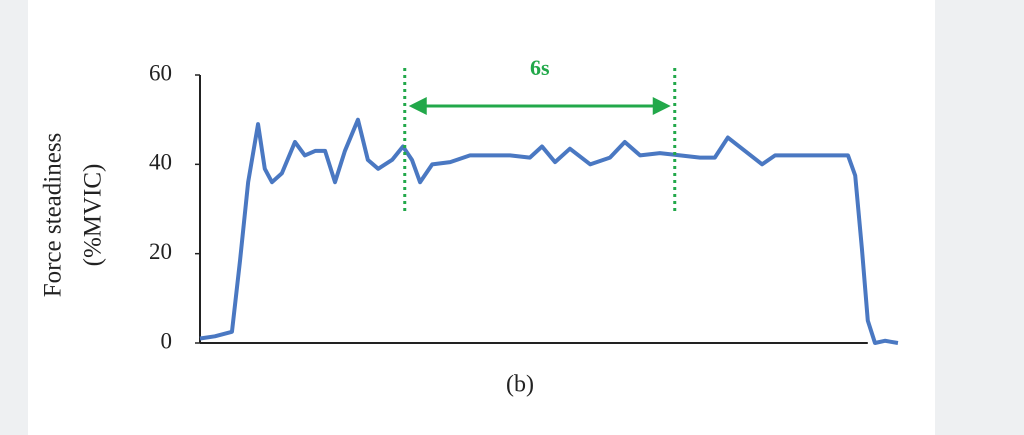 The height and width of the screenshot is (435, 1024). What do you see at coordinates (160, 72) in the screenshot?
I see `y-tick-label: 60` at bounding box center [160, 72].